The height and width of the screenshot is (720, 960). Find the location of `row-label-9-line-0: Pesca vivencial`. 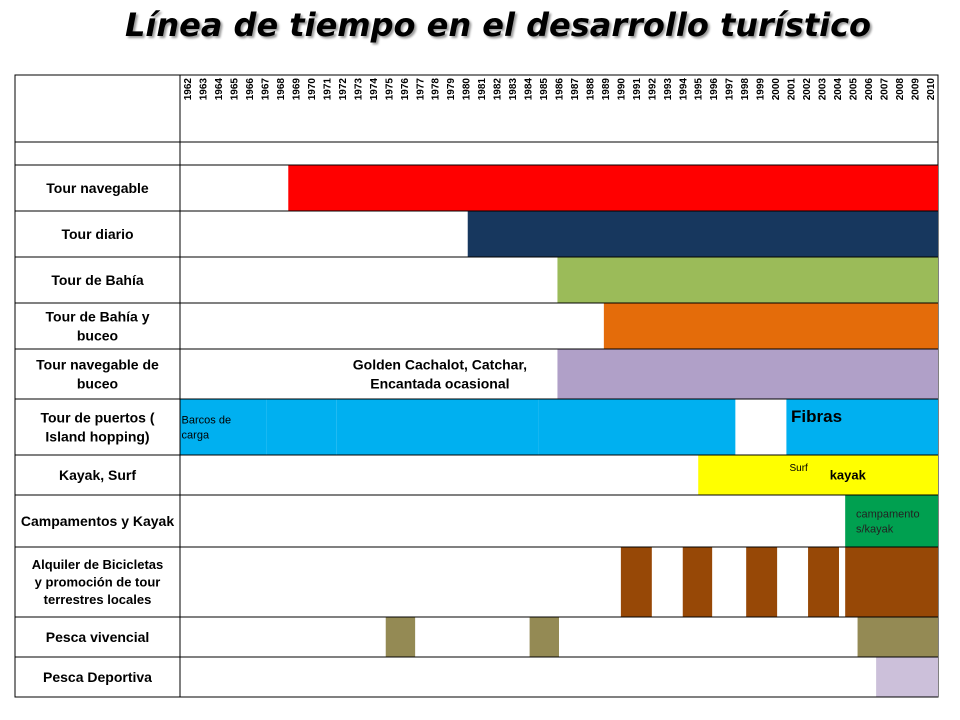

row-label-9-line-0: Pesca vivencial is located at coordinates (98, 637).